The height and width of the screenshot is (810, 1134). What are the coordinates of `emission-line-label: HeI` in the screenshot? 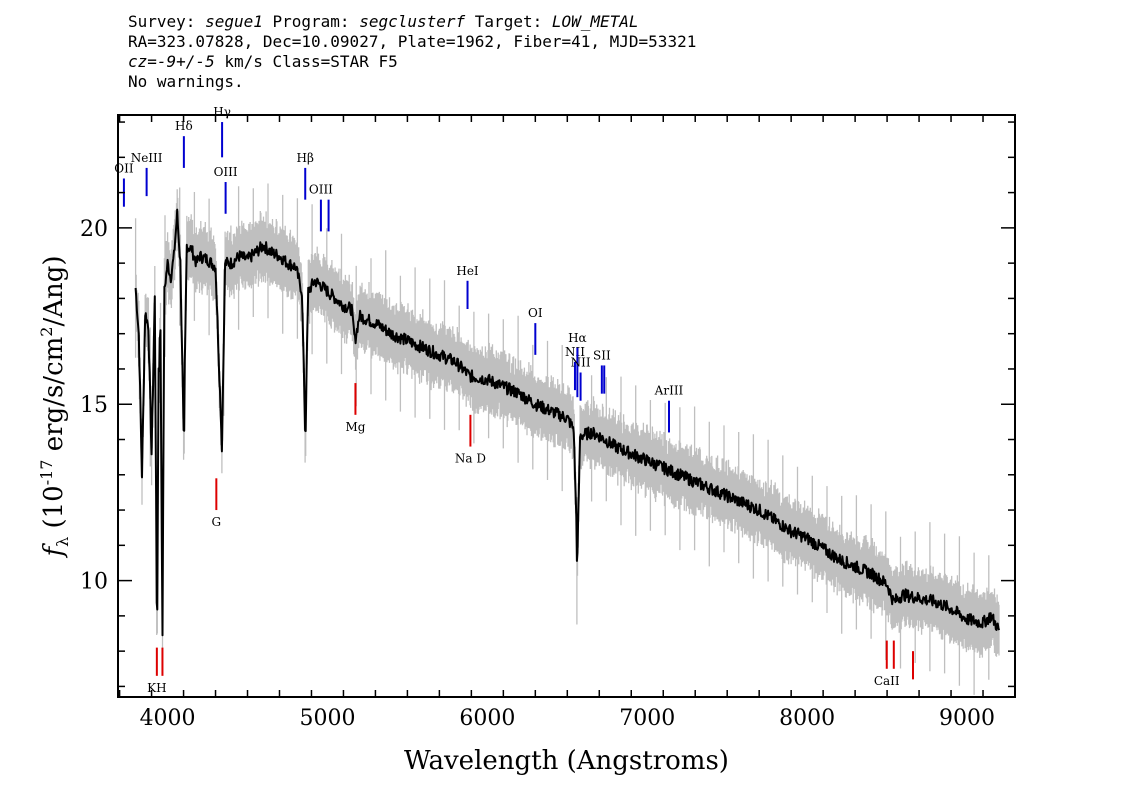 It's located at (467, 271).